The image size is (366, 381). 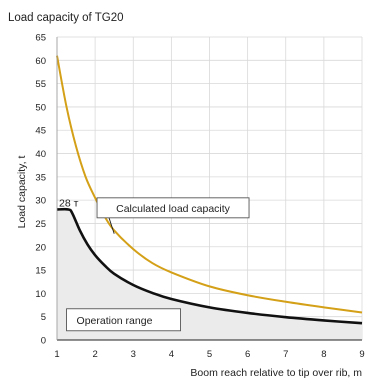 I want to click on x-tick-label: 1, so click(x=56, y=354).